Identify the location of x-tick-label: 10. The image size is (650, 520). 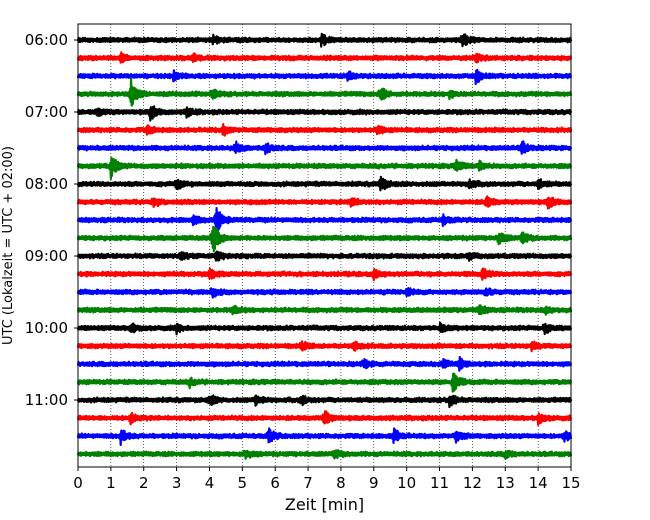
(406, 483).